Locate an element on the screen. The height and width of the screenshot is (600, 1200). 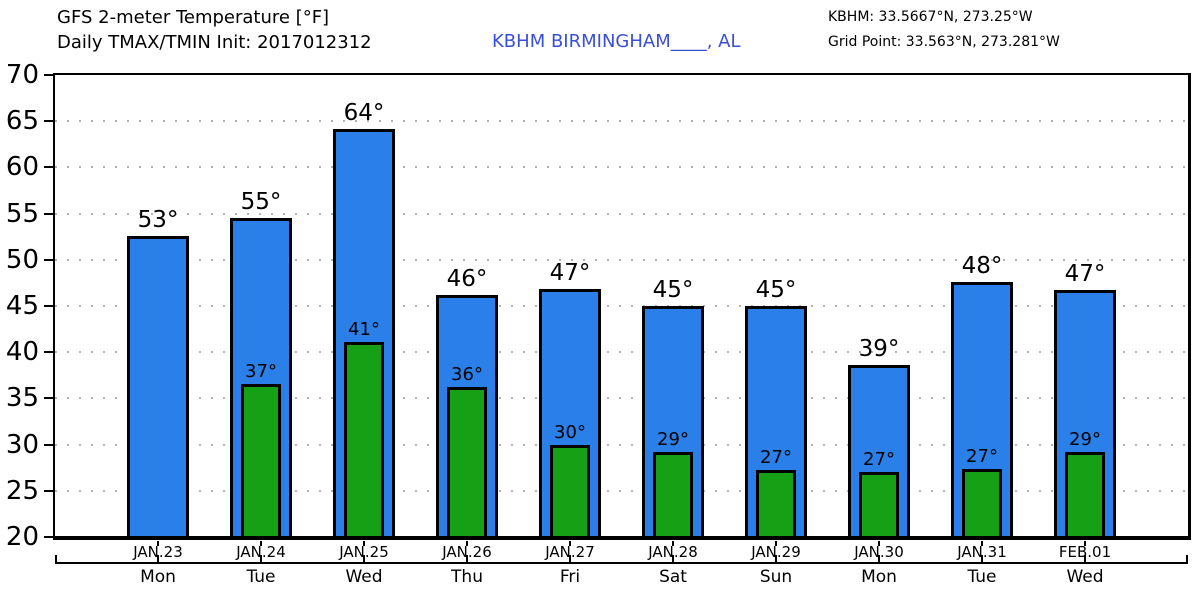
station-coordinates: KBHM: 33.5667°N, 273.25°W is located at coordinates (930, 17).